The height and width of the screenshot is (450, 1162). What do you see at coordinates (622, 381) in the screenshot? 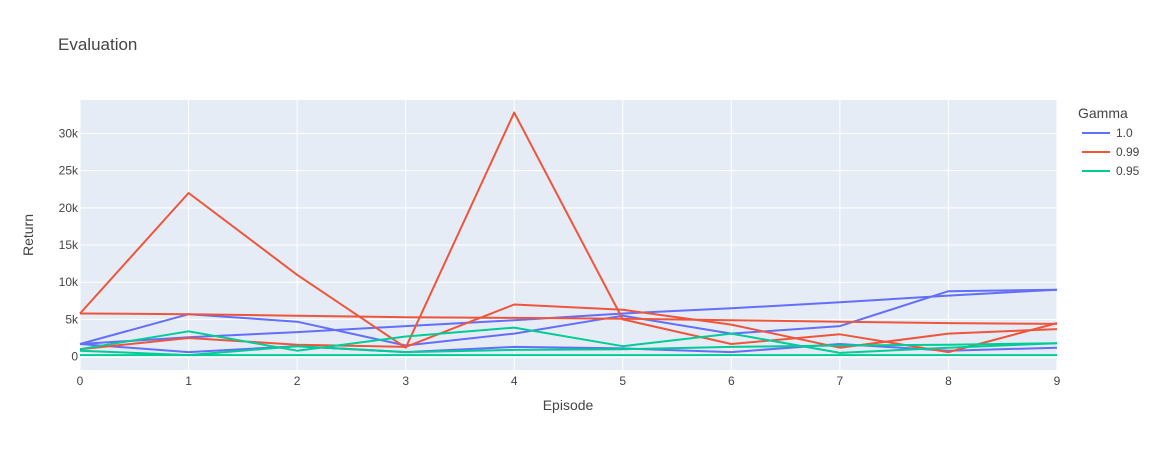
I see `x-tick-label: 5` at bounding box center [622, 381].